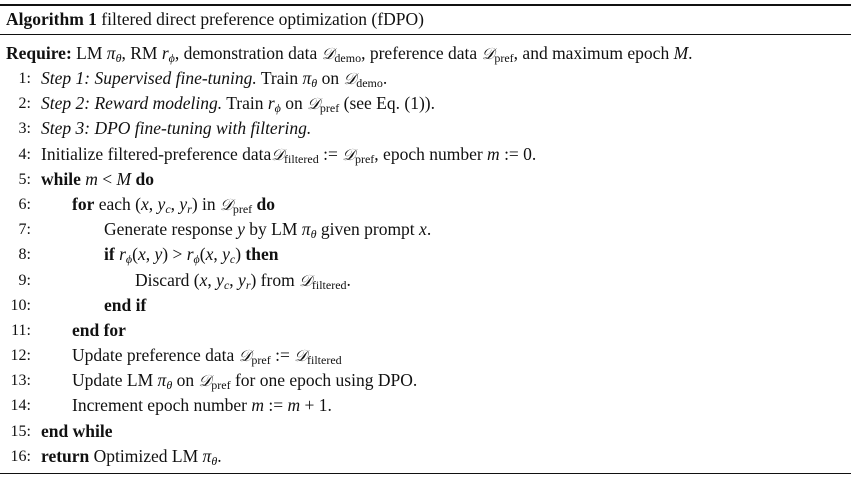  What do you see at coordinates (425, 254) in the screenshot?
I see `algorithm-line-8: 8: if rϕ(x, y) > rϕ(x, yc) then` at bounding box center [425, 254].